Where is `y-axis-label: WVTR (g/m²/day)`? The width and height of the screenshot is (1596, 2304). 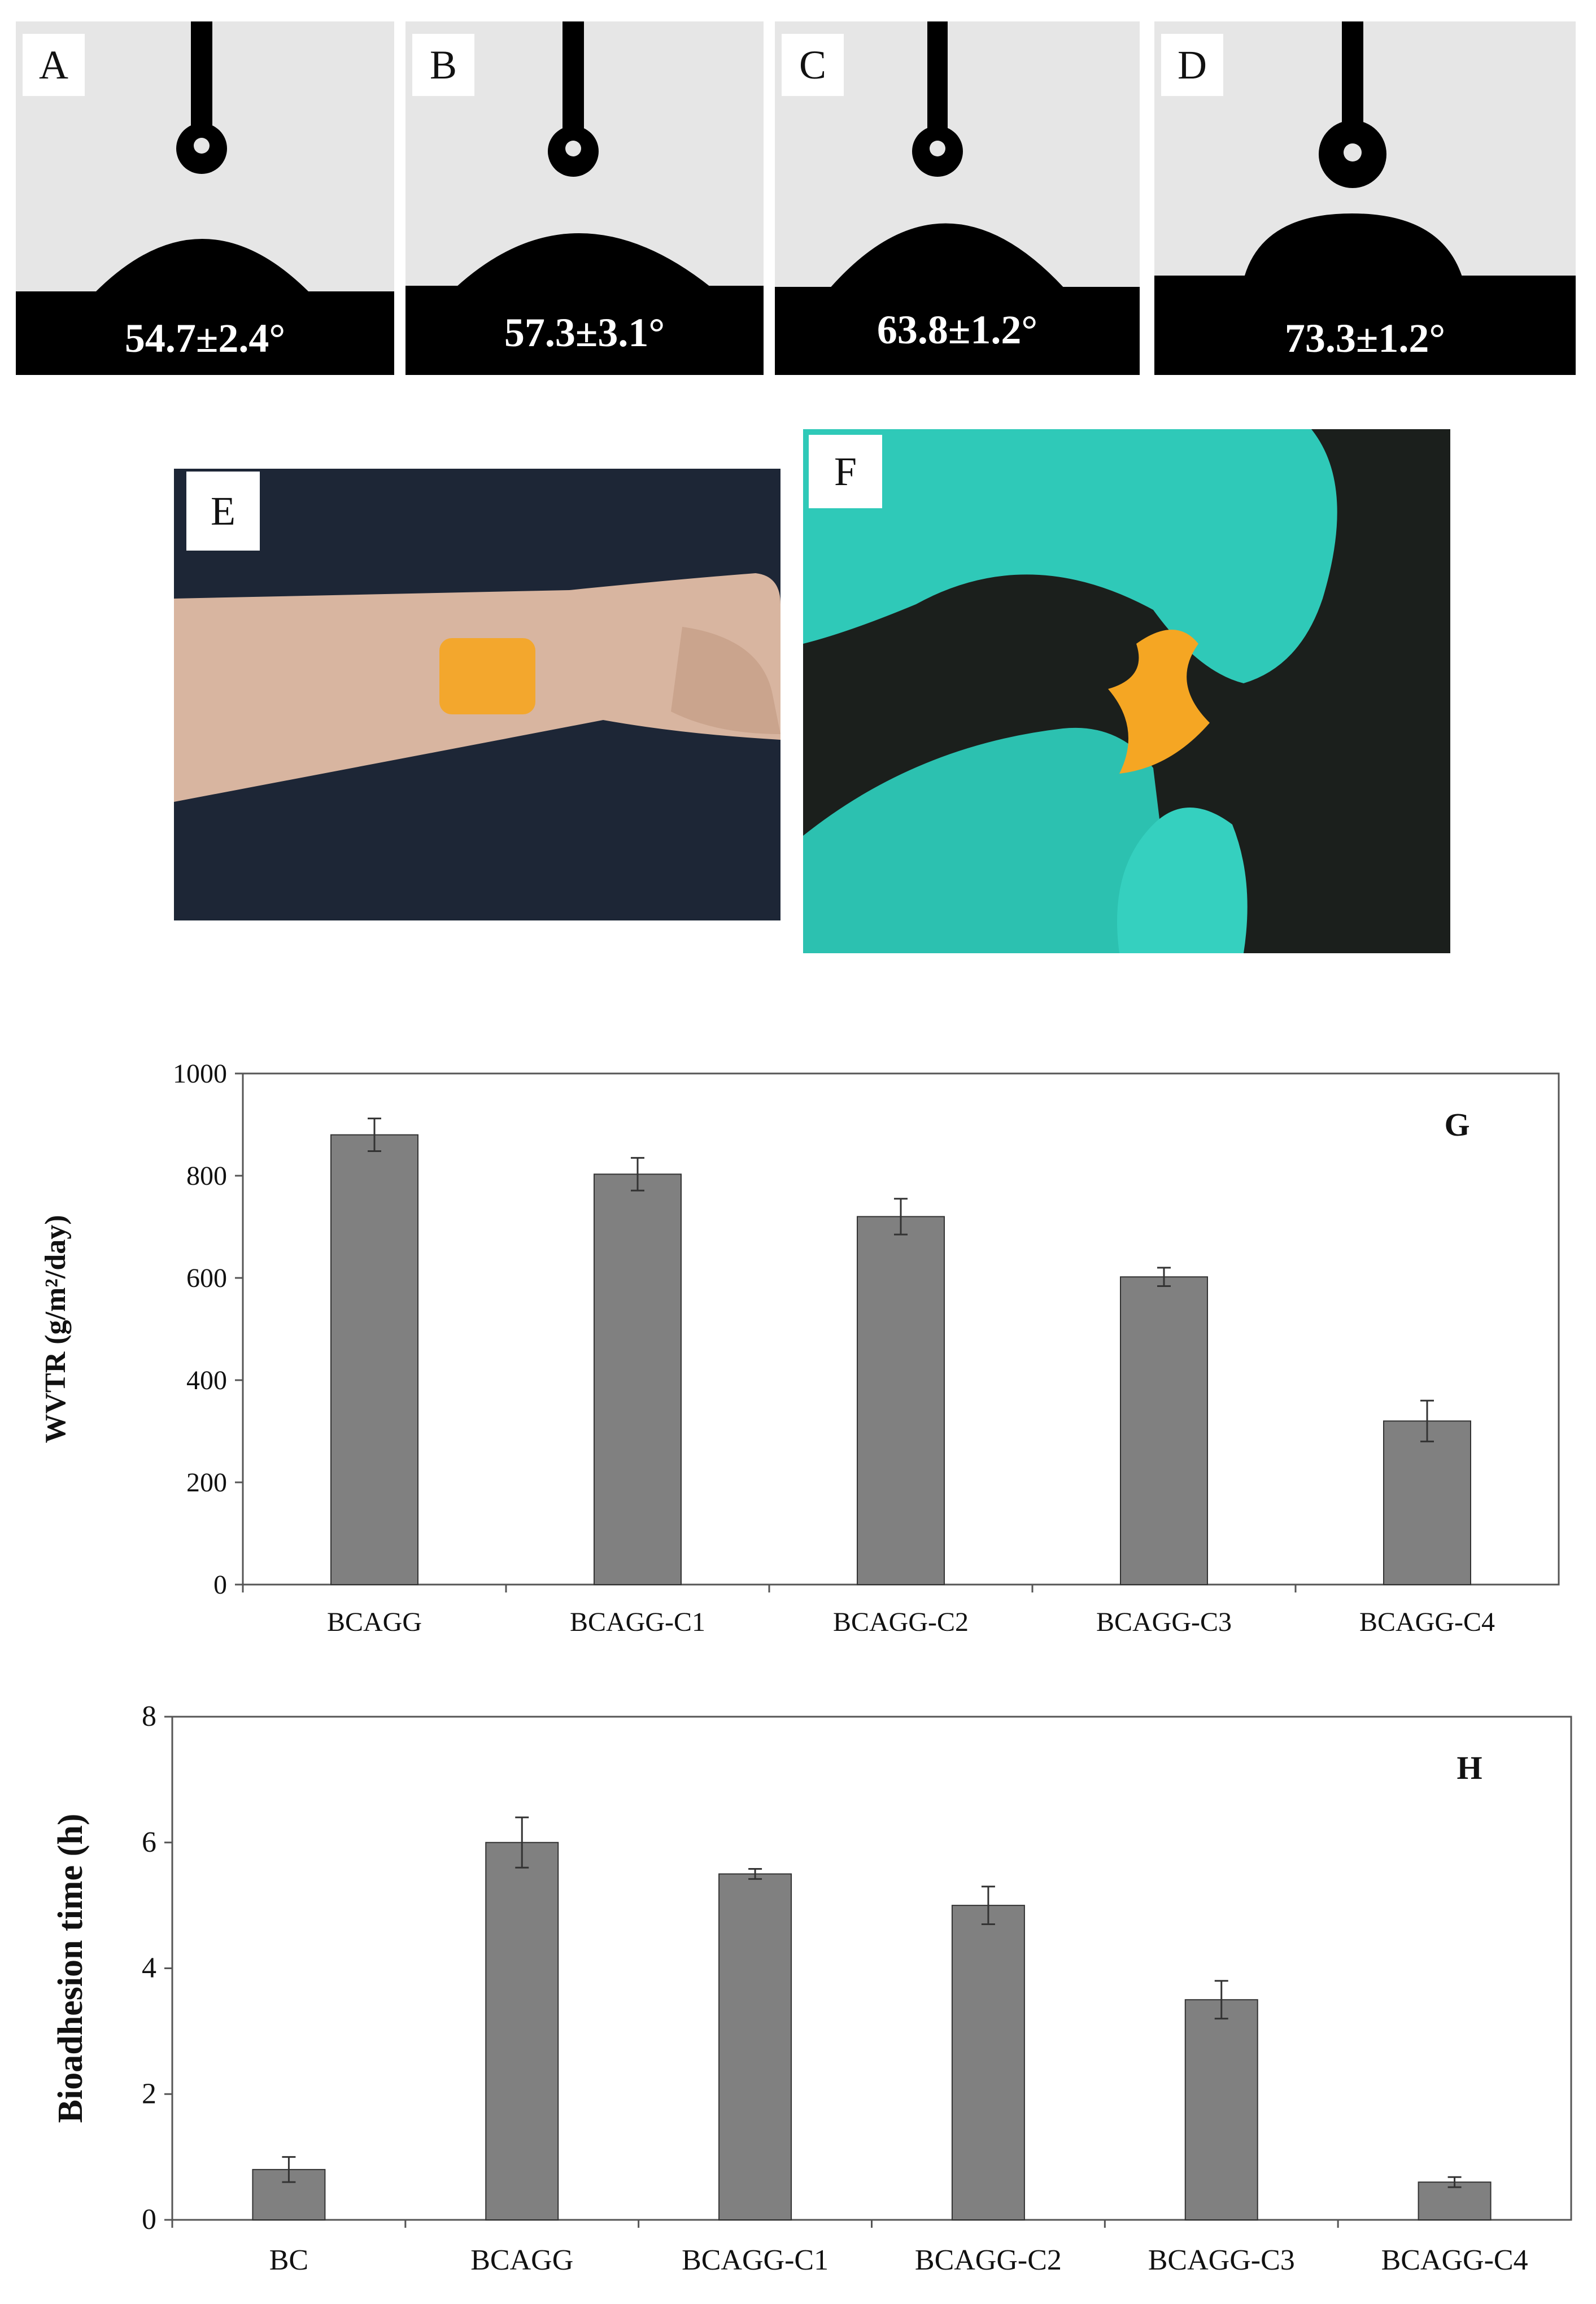 y-axis-label: WVTR (g/m²/day) is located at coordinates (56, 1329).